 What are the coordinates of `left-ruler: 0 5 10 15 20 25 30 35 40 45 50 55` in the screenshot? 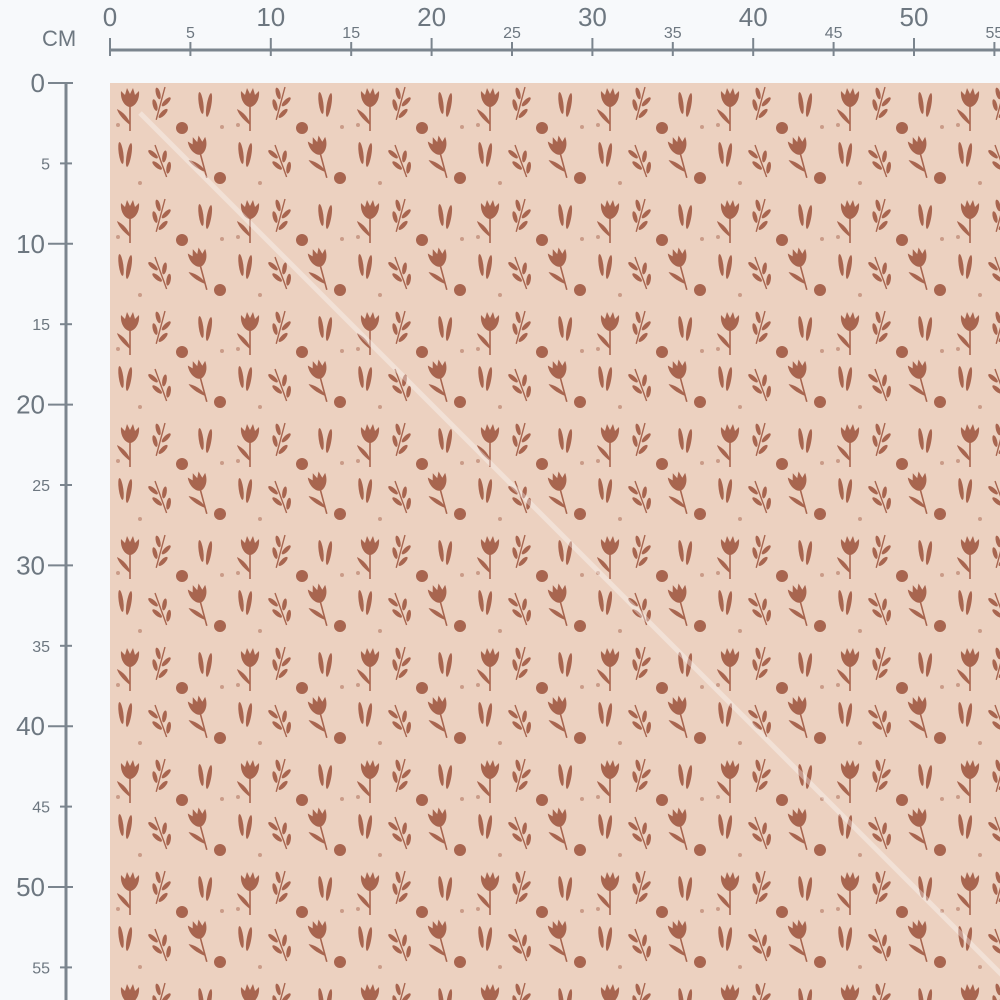 It's located at (44, 534).